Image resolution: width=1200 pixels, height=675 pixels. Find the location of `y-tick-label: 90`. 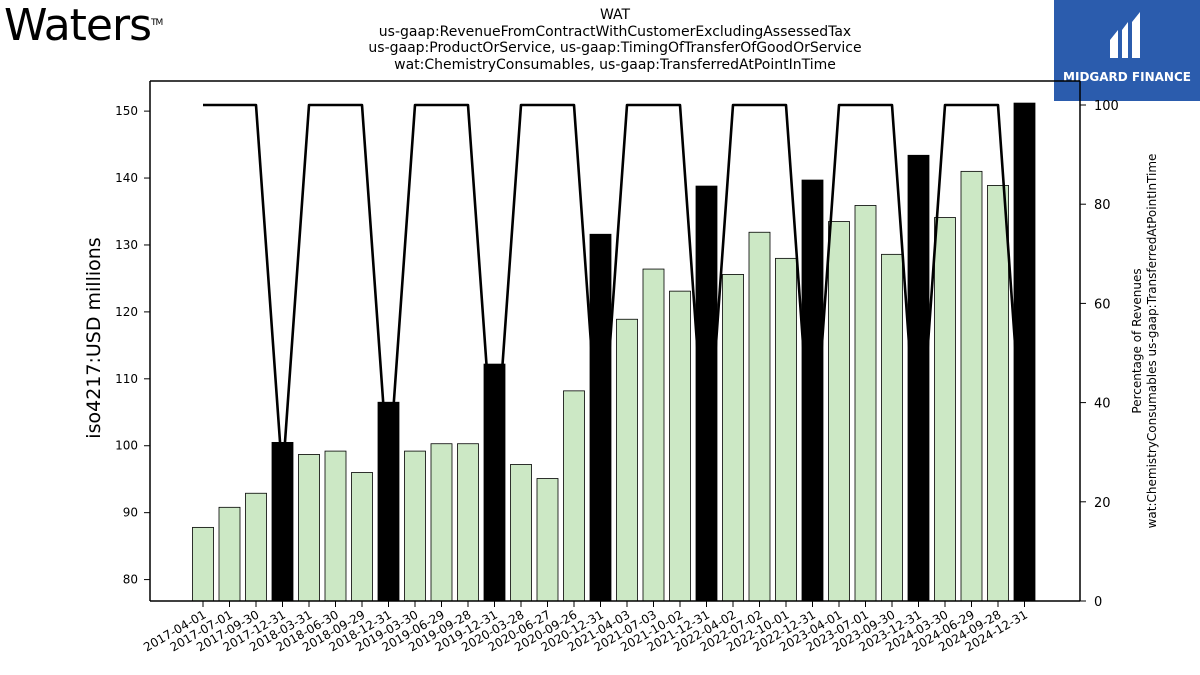

y-tick-label: 90 is located at coordinates (130, 513).